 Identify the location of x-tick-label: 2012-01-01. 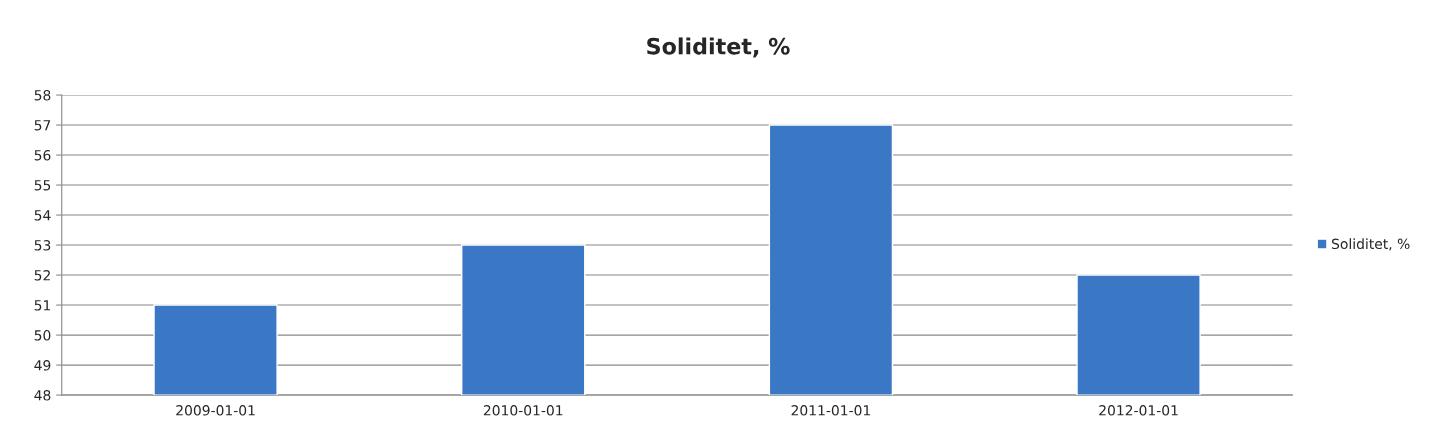
(1138, 410).